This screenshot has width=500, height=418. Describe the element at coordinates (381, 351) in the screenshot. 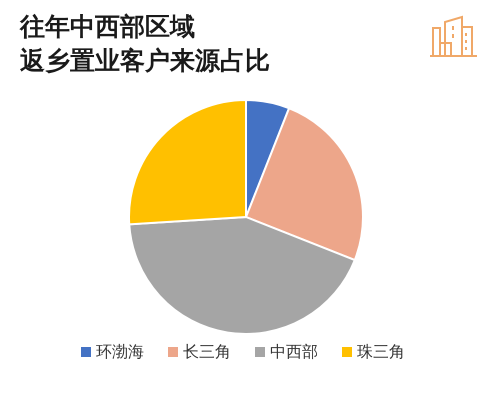

I see `legend-label: 珠三角` at that location.